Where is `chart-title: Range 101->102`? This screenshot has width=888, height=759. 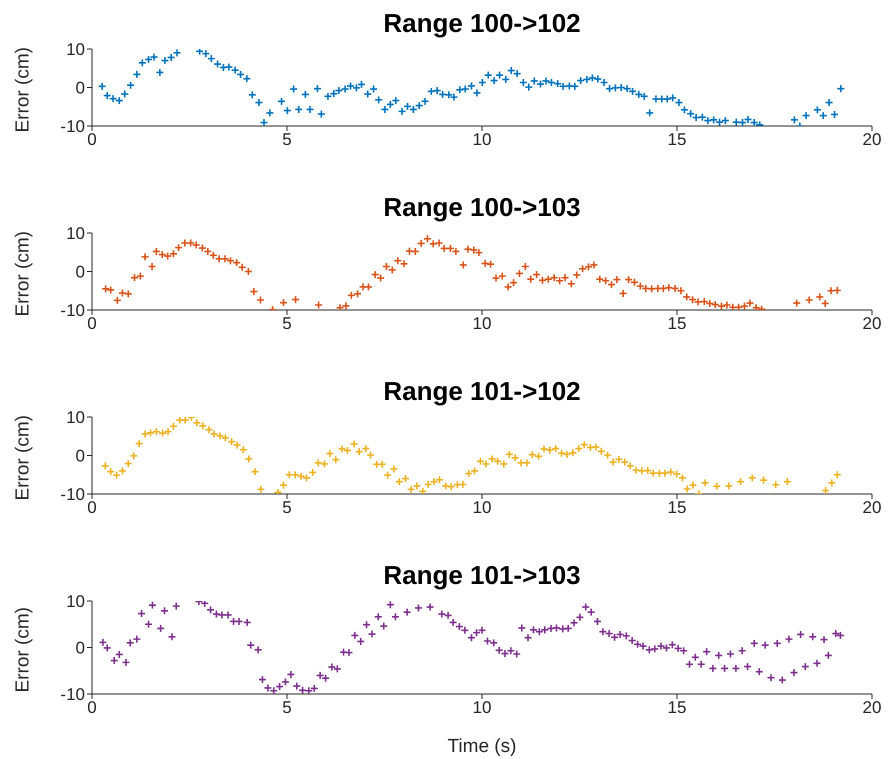 chart-title: Range 101->102 is located at coordinates (482, 391).